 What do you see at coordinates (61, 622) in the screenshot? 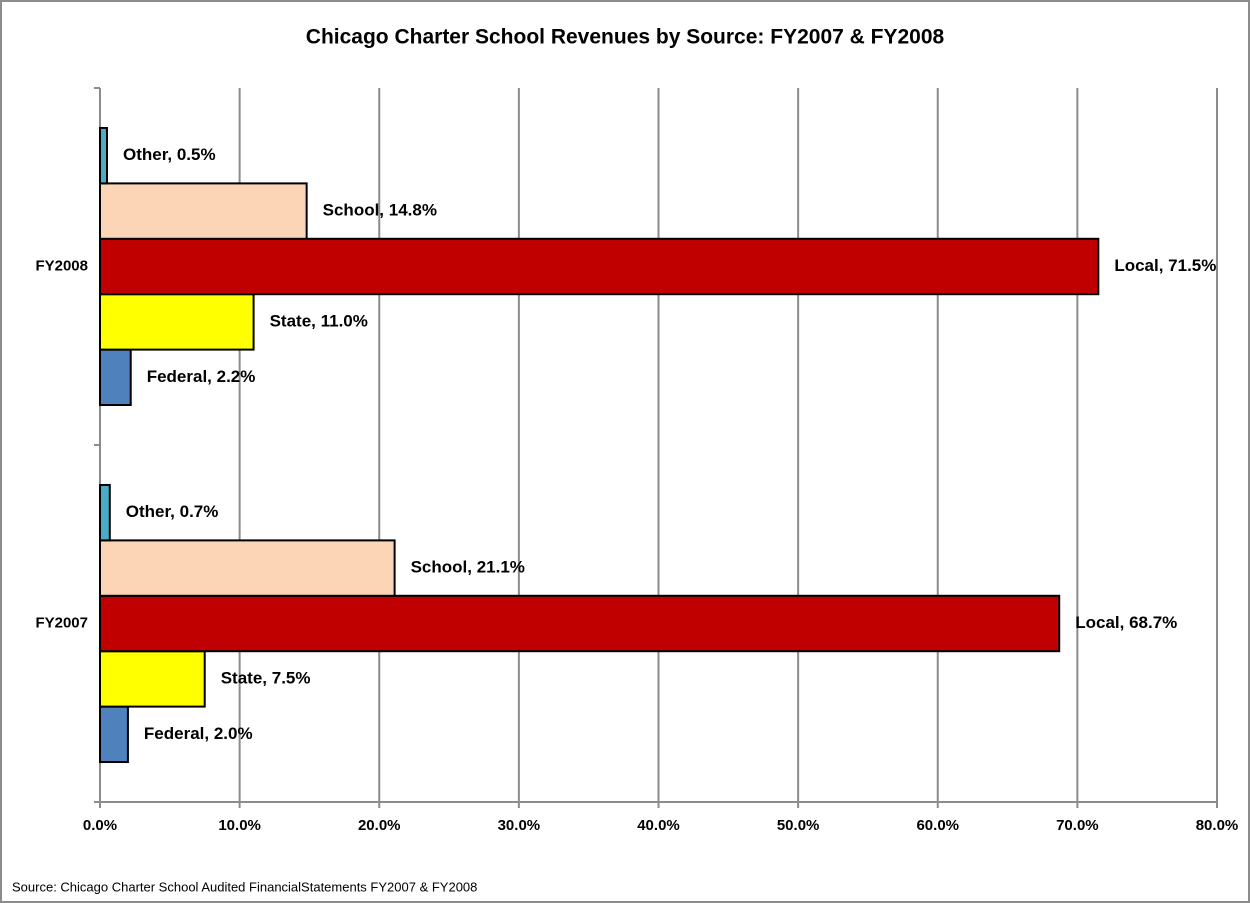
I see `y-tick-label: FY2007` at bounding box center [61, 622].